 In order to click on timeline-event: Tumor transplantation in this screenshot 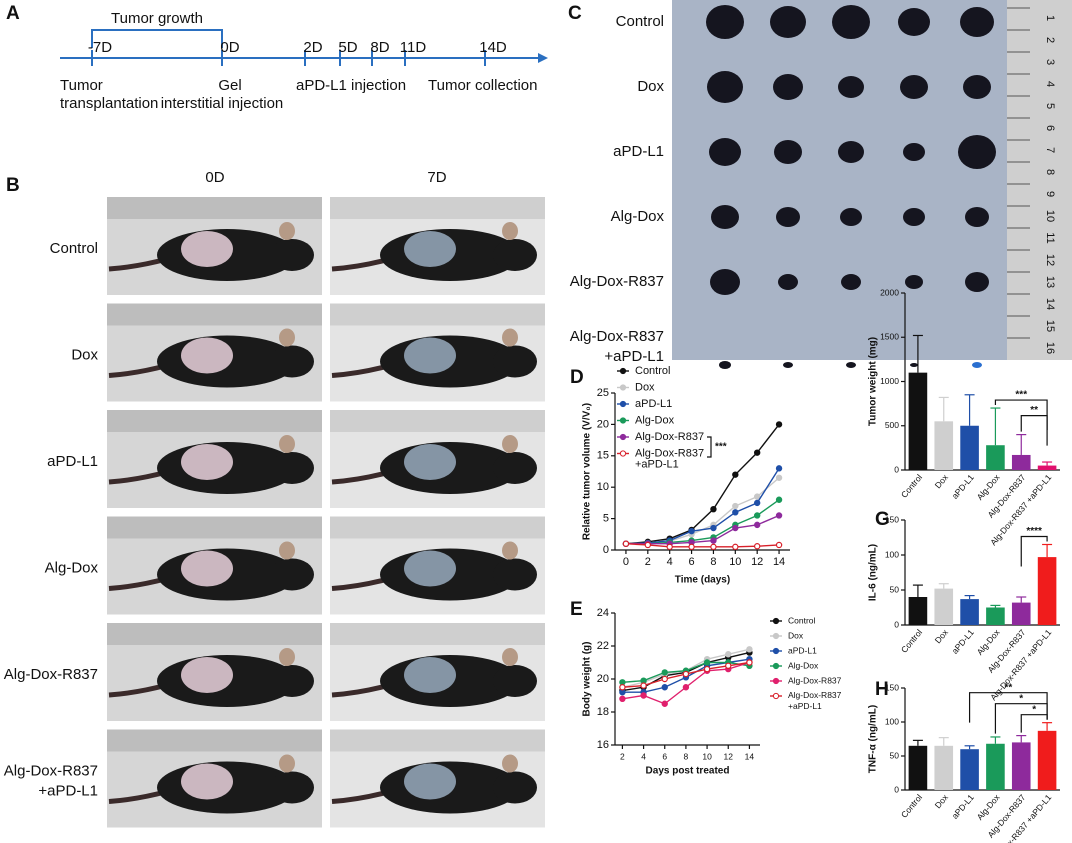, I will do `click(109, 94)`.